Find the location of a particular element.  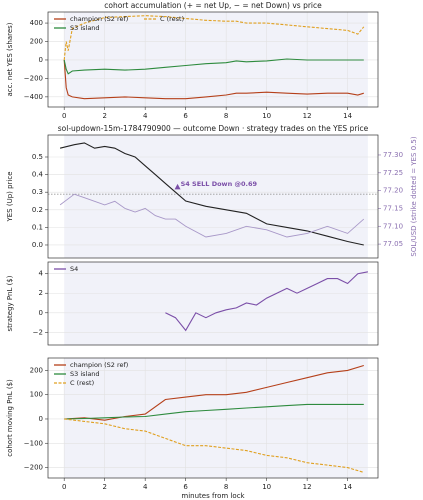

y-tick-label: 0.1 is located at coordinates (37, 227).